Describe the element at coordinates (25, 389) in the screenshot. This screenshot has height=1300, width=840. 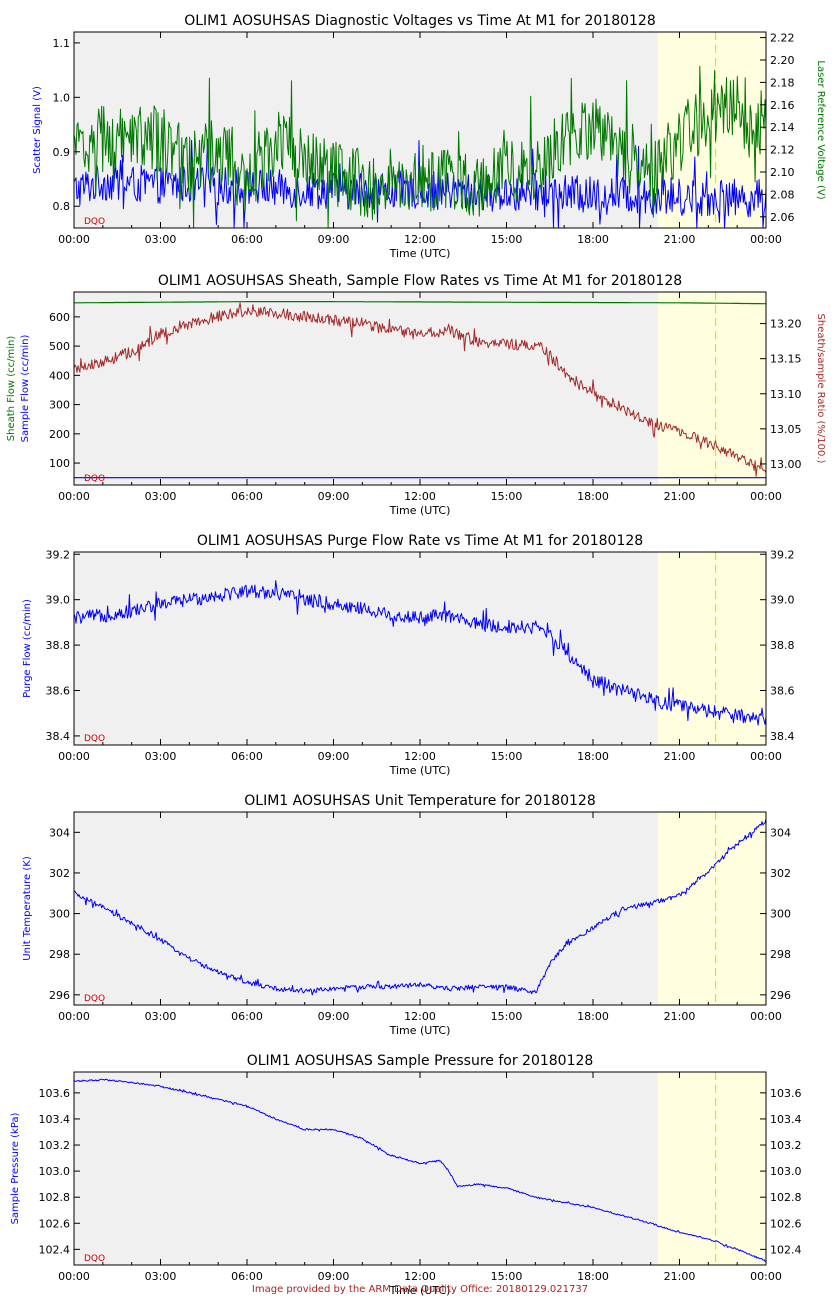
I see `y-axis-label-2: Sample Flow (cc/min)` at that location.